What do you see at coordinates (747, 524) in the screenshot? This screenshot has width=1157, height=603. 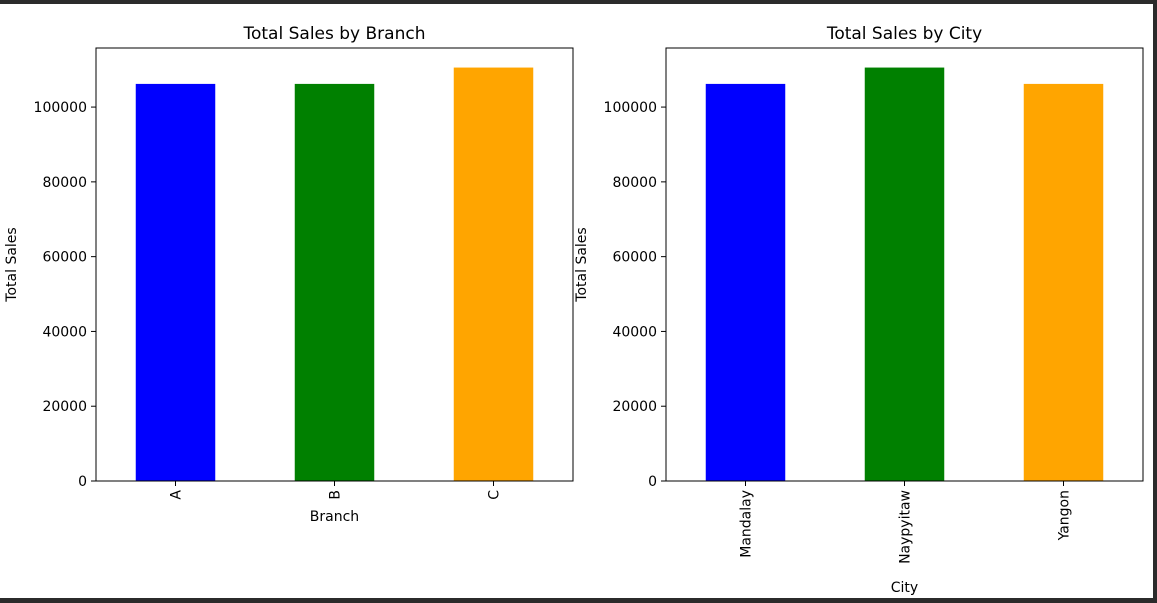 I see `x-tick-label: Mandalay` at bounding box center [747, 524].